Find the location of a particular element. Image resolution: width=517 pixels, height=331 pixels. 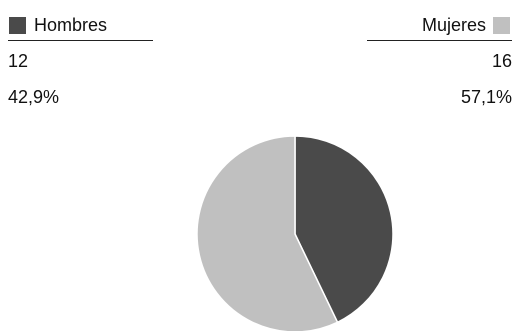

mujeres-percent: 57,1% is located at coordinates (486, 97).